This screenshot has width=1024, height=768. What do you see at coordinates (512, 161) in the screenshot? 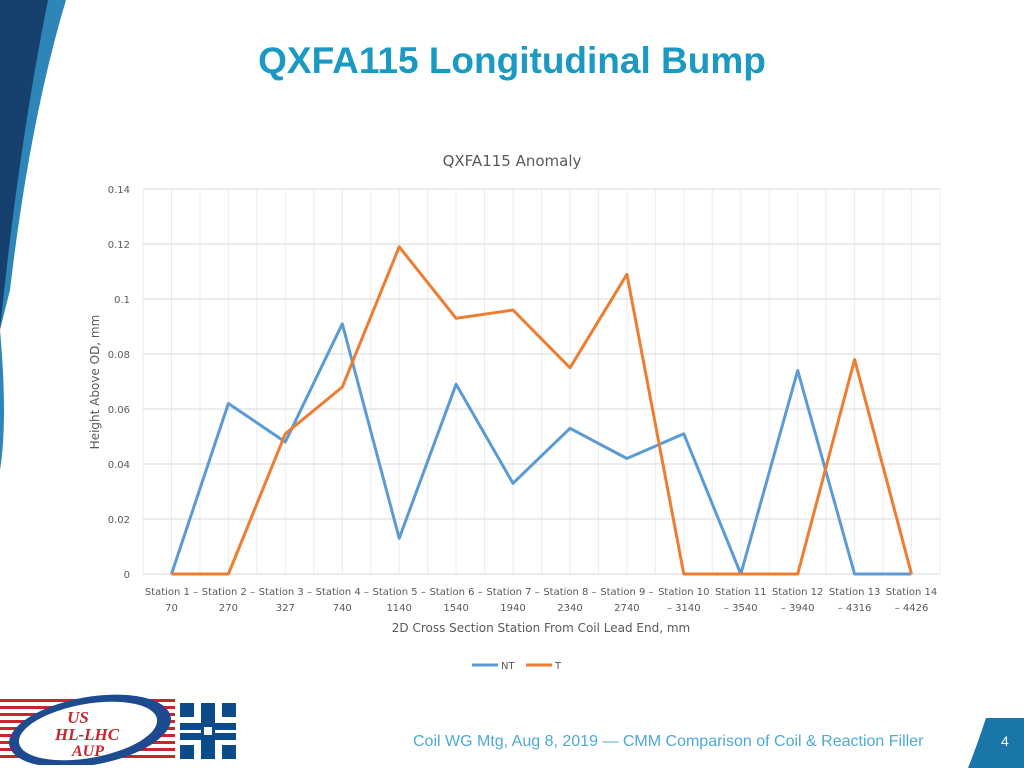
I see `chart-title: QXFA115 Anomaly` at bounding box center [512, 161].